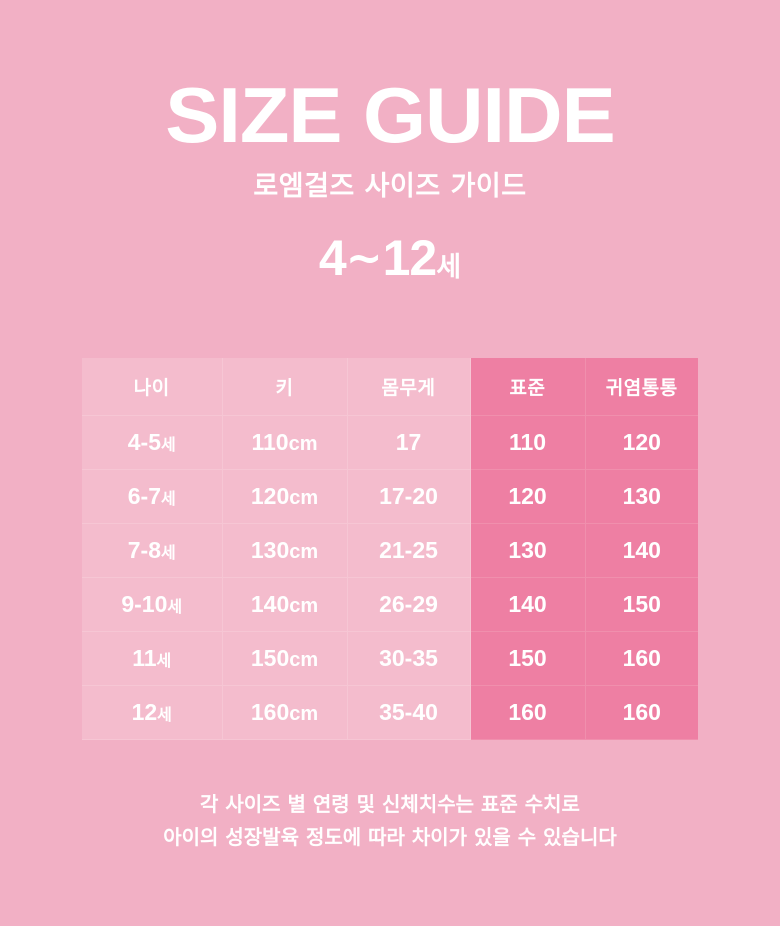 The width and height of the screenshot is (780, 926). I want to click on weight-value: 26-29, so click(408, 604).